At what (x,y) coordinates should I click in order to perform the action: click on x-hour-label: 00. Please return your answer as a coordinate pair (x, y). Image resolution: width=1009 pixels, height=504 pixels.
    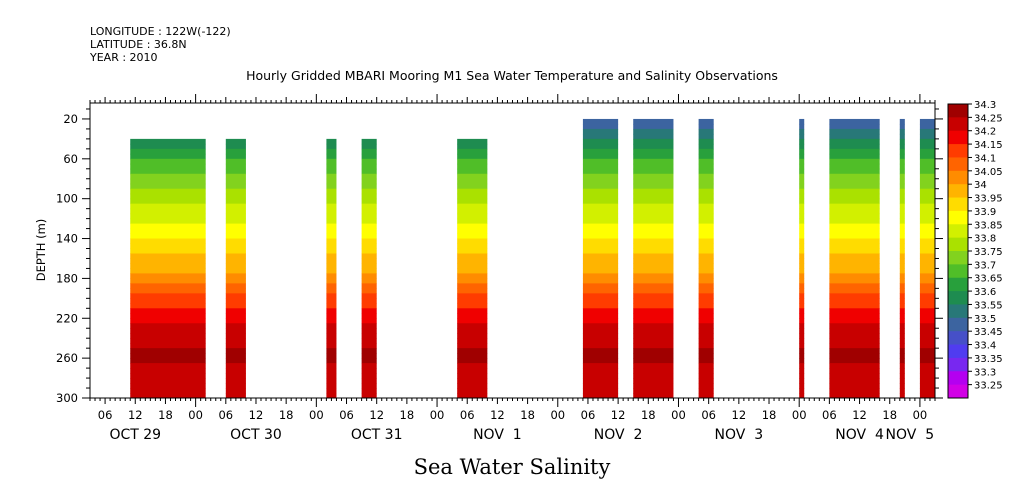
    Looking at the image, I should click on (195, 415).